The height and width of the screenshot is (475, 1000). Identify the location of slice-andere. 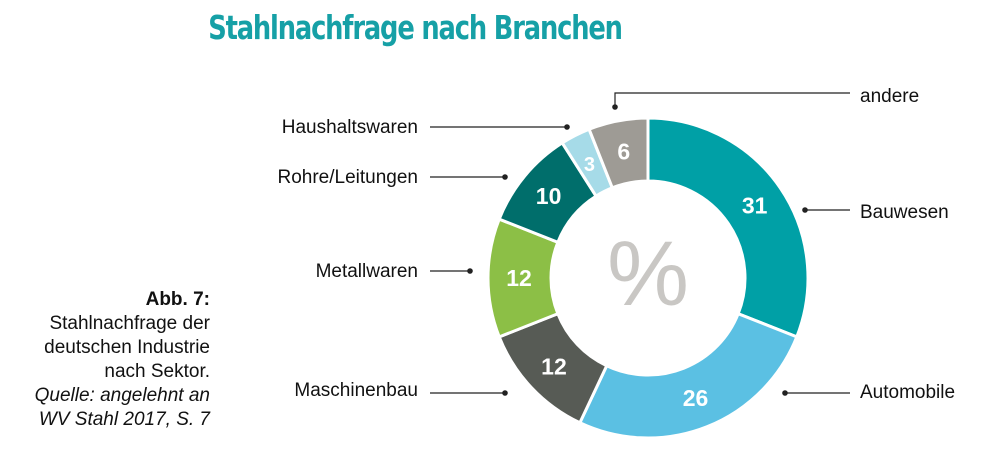
(618, 153).